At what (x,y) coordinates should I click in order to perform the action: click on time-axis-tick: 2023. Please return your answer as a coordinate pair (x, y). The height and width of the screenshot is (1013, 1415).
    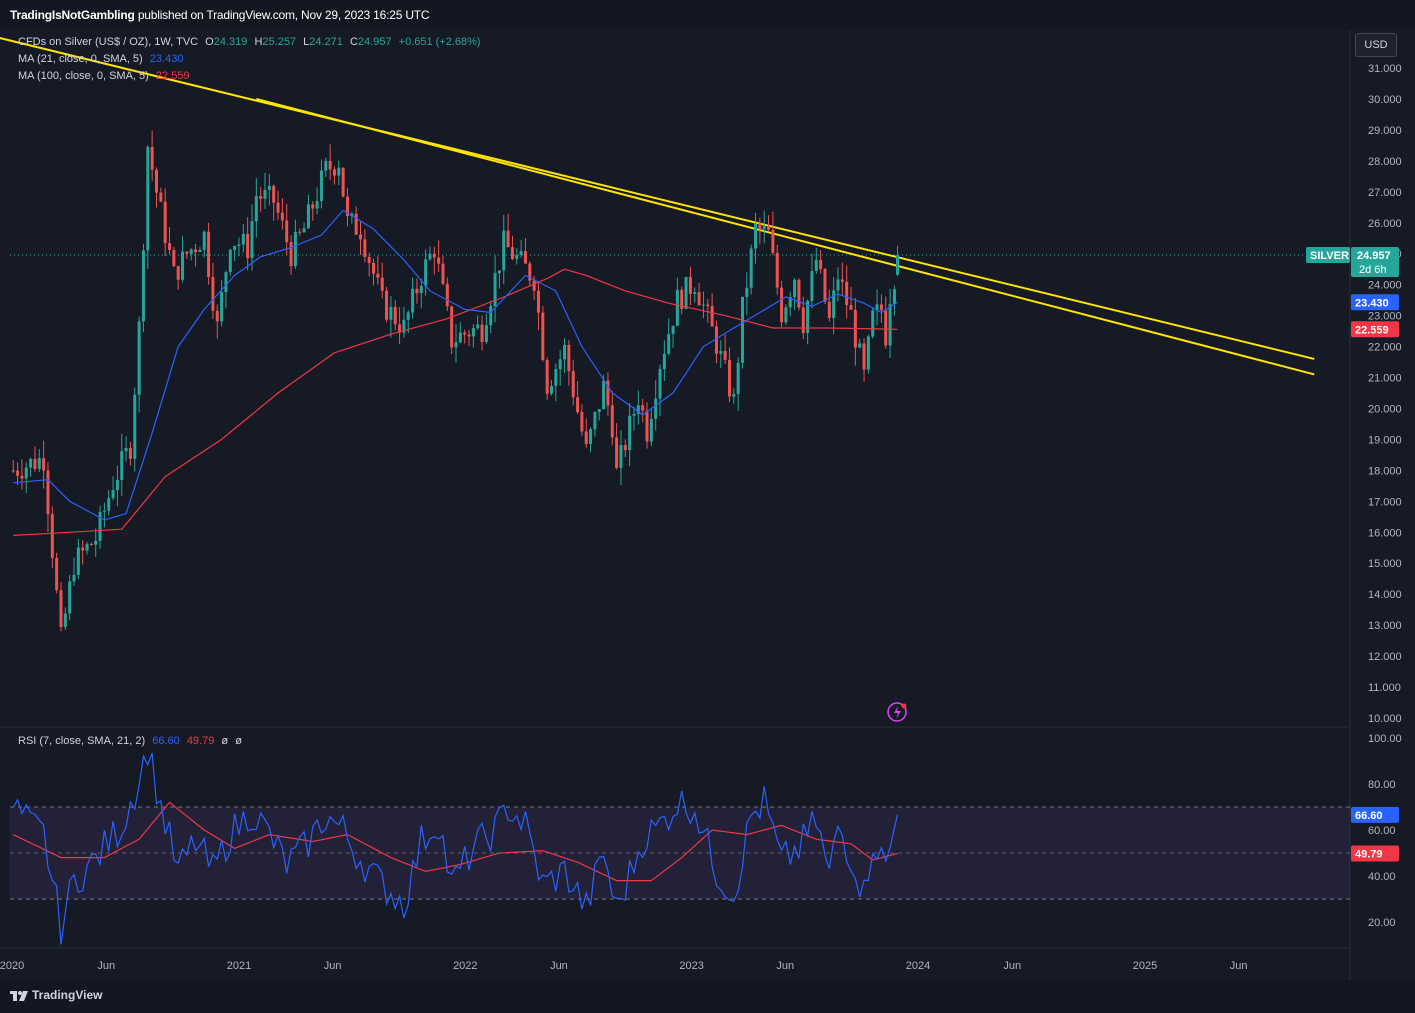
    Looking at the image, I should click on (691, 966).